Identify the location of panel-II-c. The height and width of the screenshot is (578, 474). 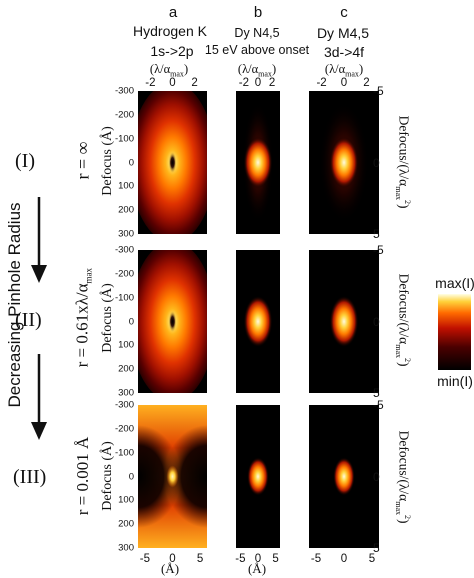
(344, 321).